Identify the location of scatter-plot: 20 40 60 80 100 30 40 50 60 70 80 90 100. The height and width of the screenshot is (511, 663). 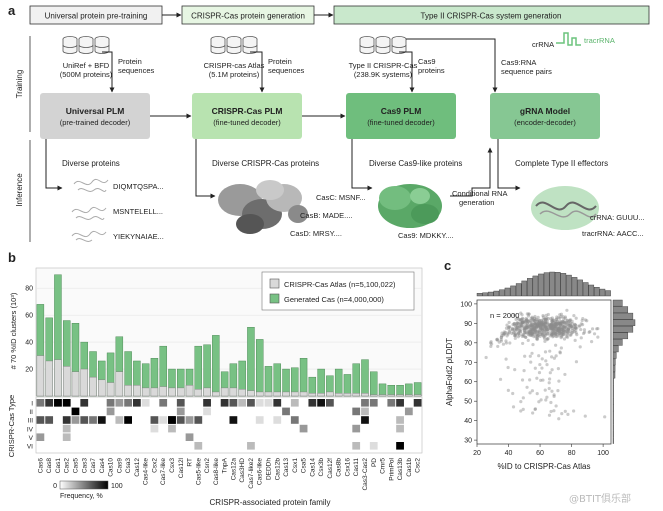
(536, 378).